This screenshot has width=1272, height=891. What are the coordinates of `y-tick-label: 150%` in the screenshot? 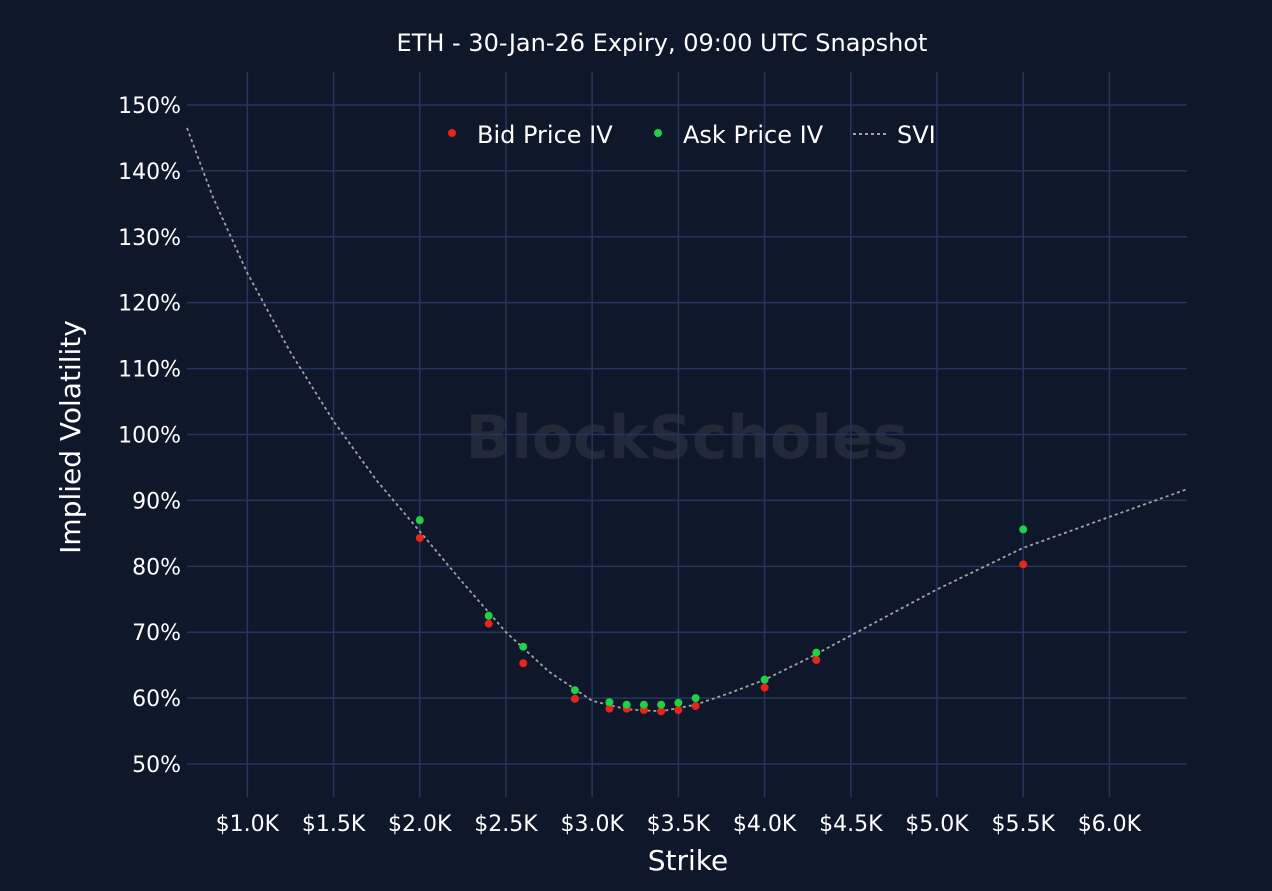 It's located at (149, 106).